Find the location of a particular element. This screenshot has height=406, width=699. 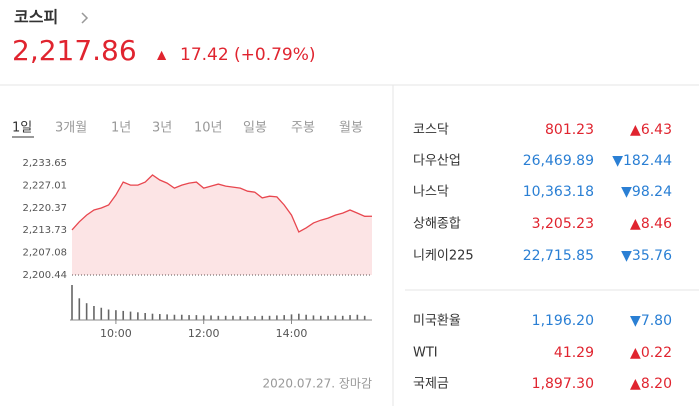

index-title: 코스피 is located at coordinates (36, 17).